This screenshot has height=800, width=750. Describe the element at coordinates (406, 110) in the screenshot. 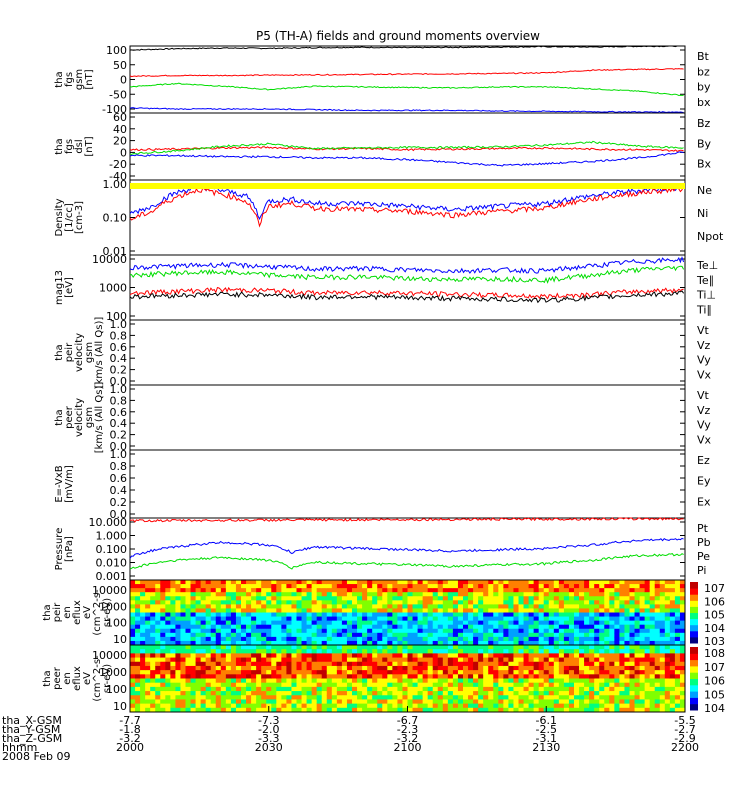

I see `series-bx` at that location.